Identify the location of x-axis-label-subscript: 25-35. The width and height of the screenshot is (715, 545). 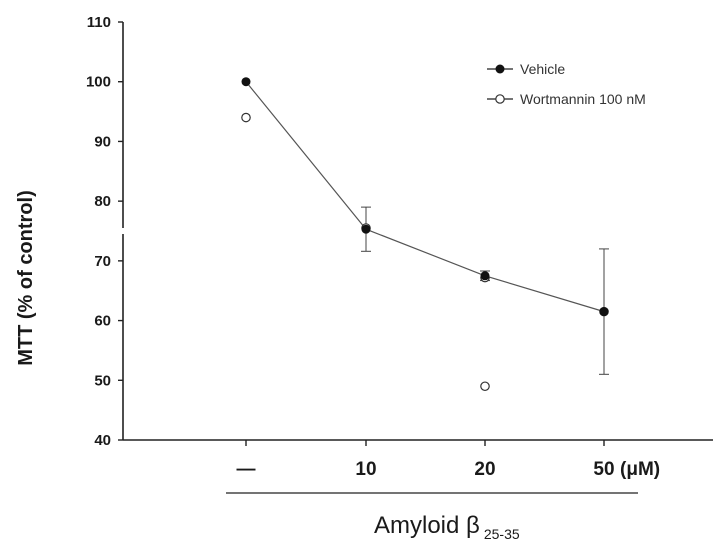
(502, 534).